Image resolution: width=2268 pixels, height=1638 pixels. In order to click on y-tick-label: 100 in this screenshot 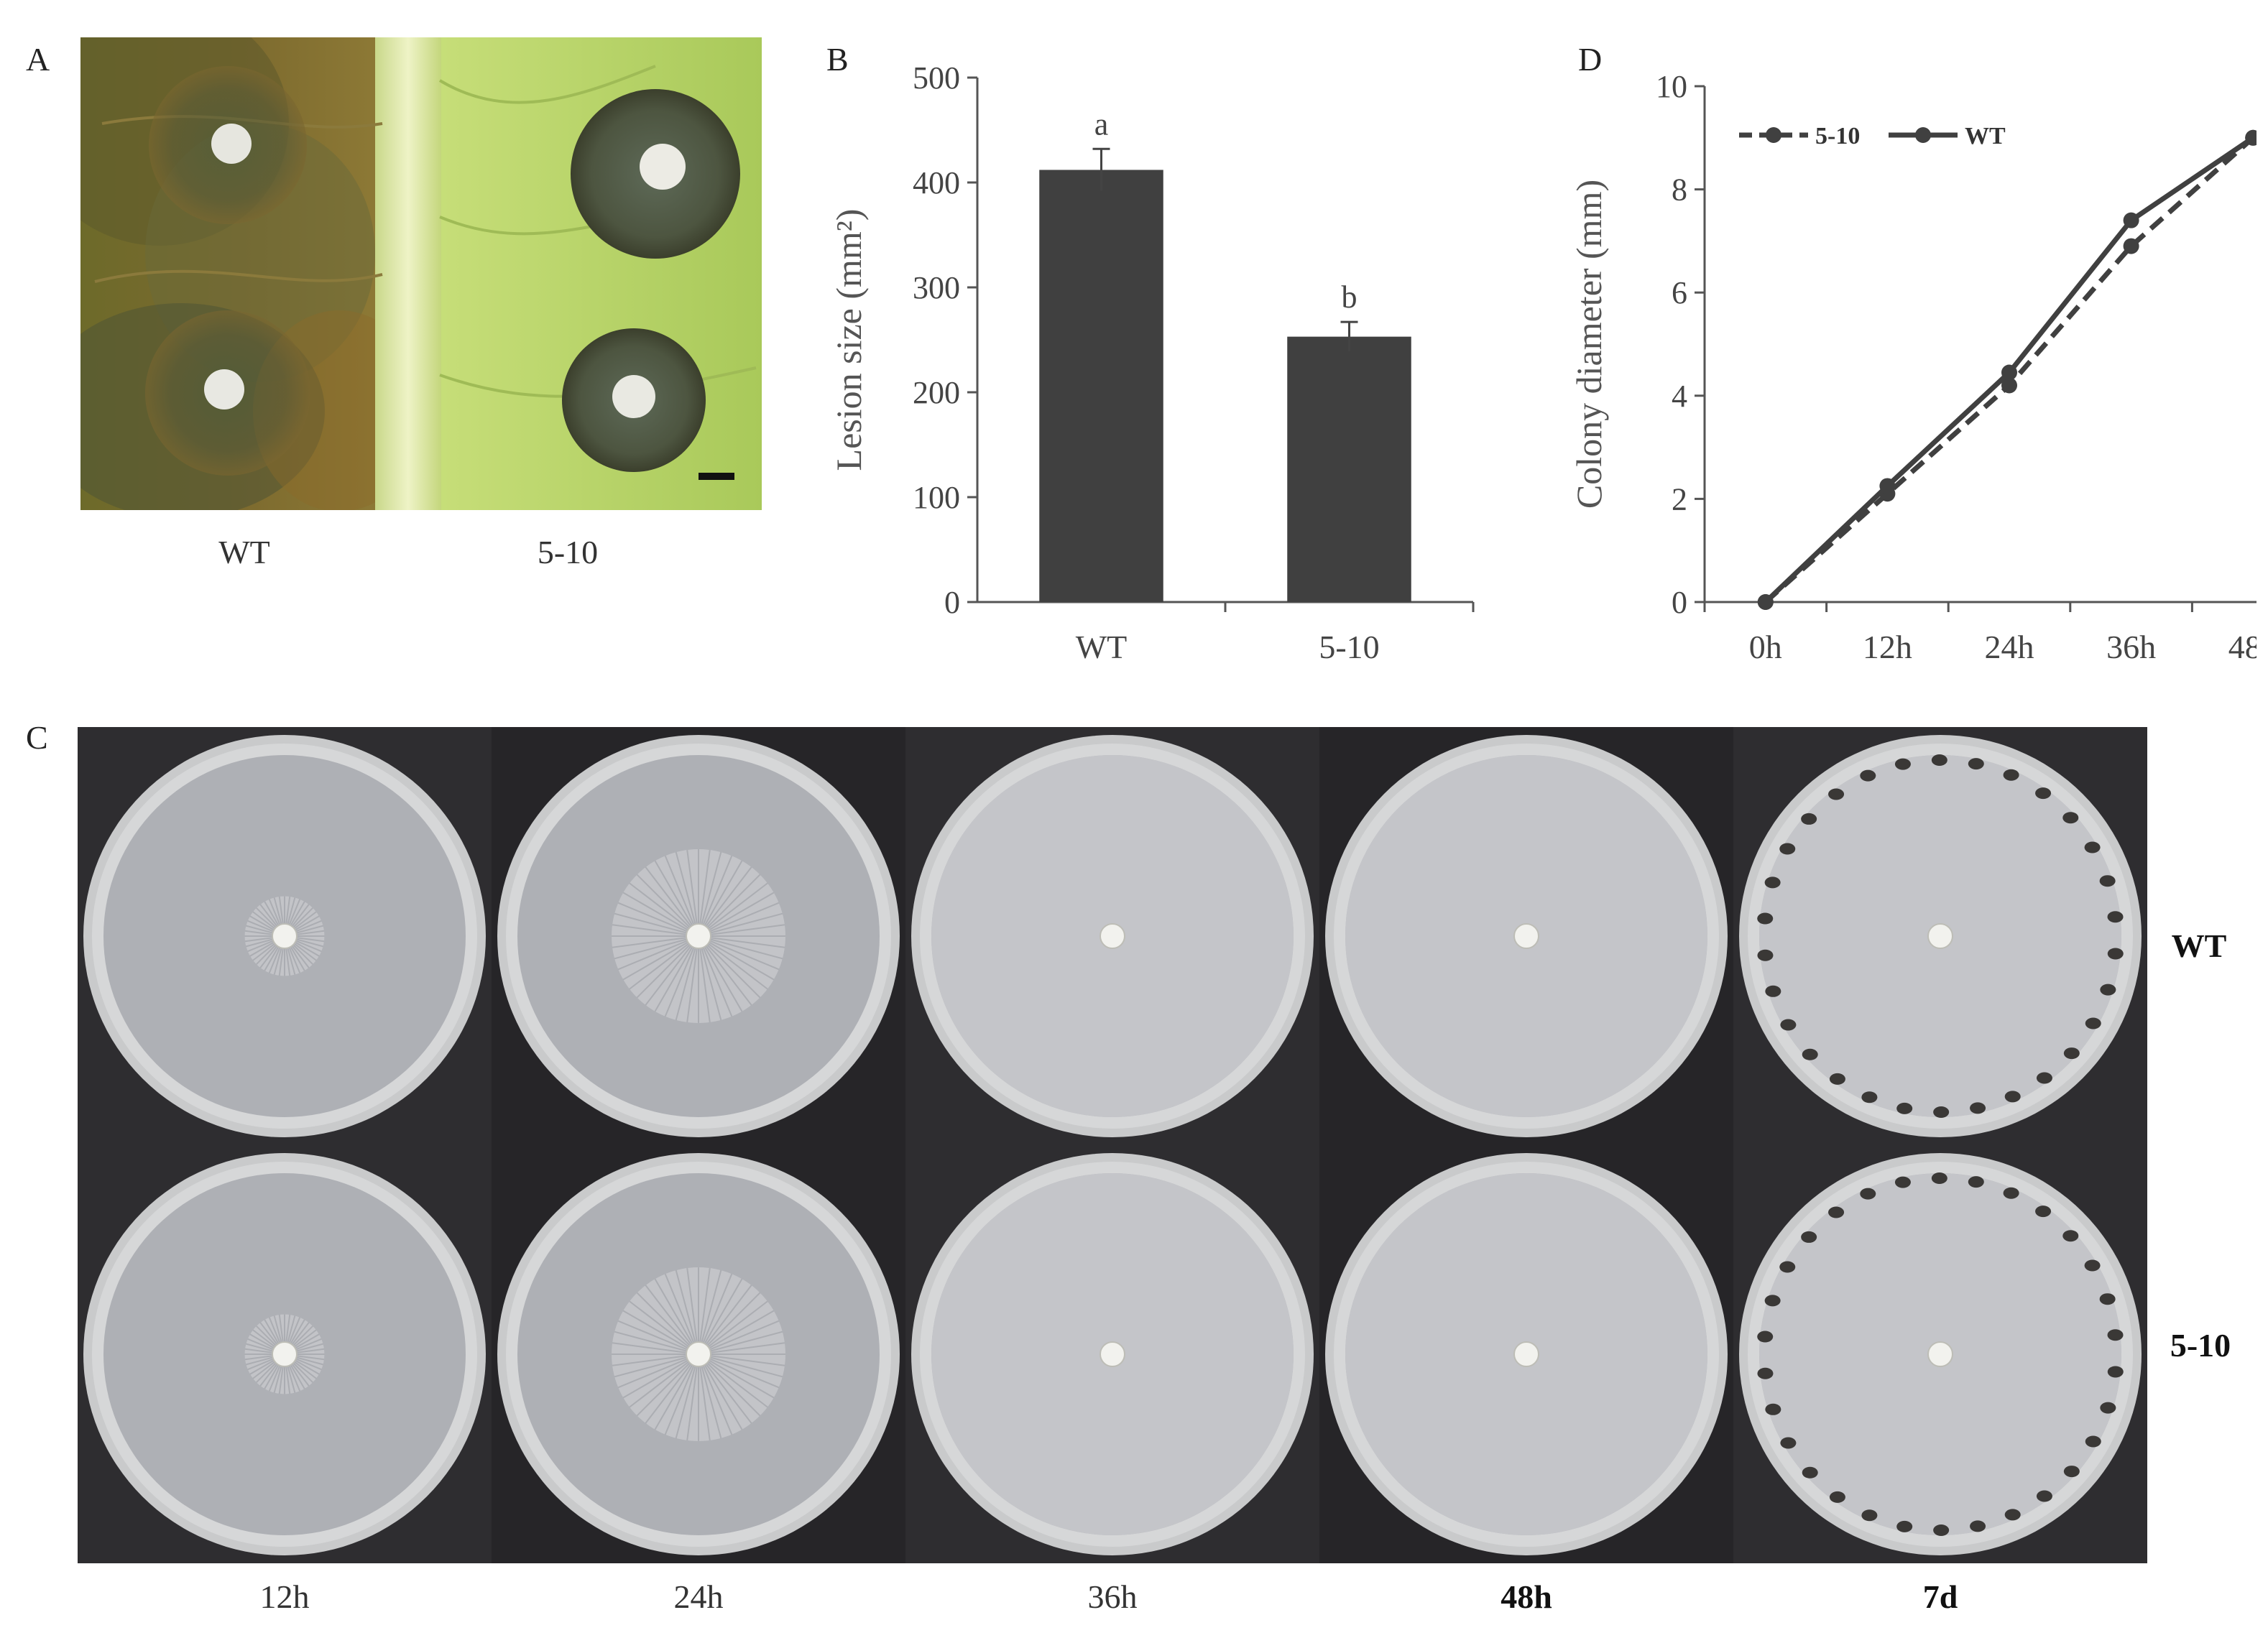, I will do `click(936, 497)`.